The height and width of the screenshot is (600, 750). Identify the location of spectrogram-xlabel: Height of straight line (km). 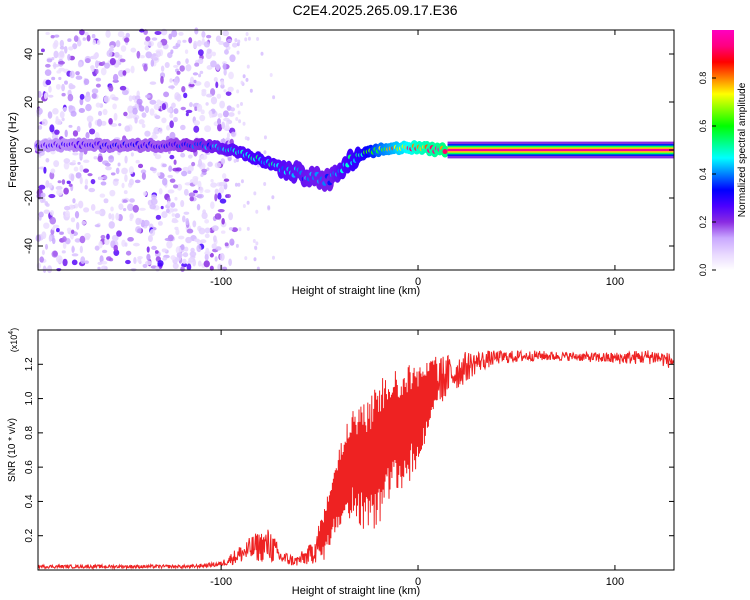
(356, 291).